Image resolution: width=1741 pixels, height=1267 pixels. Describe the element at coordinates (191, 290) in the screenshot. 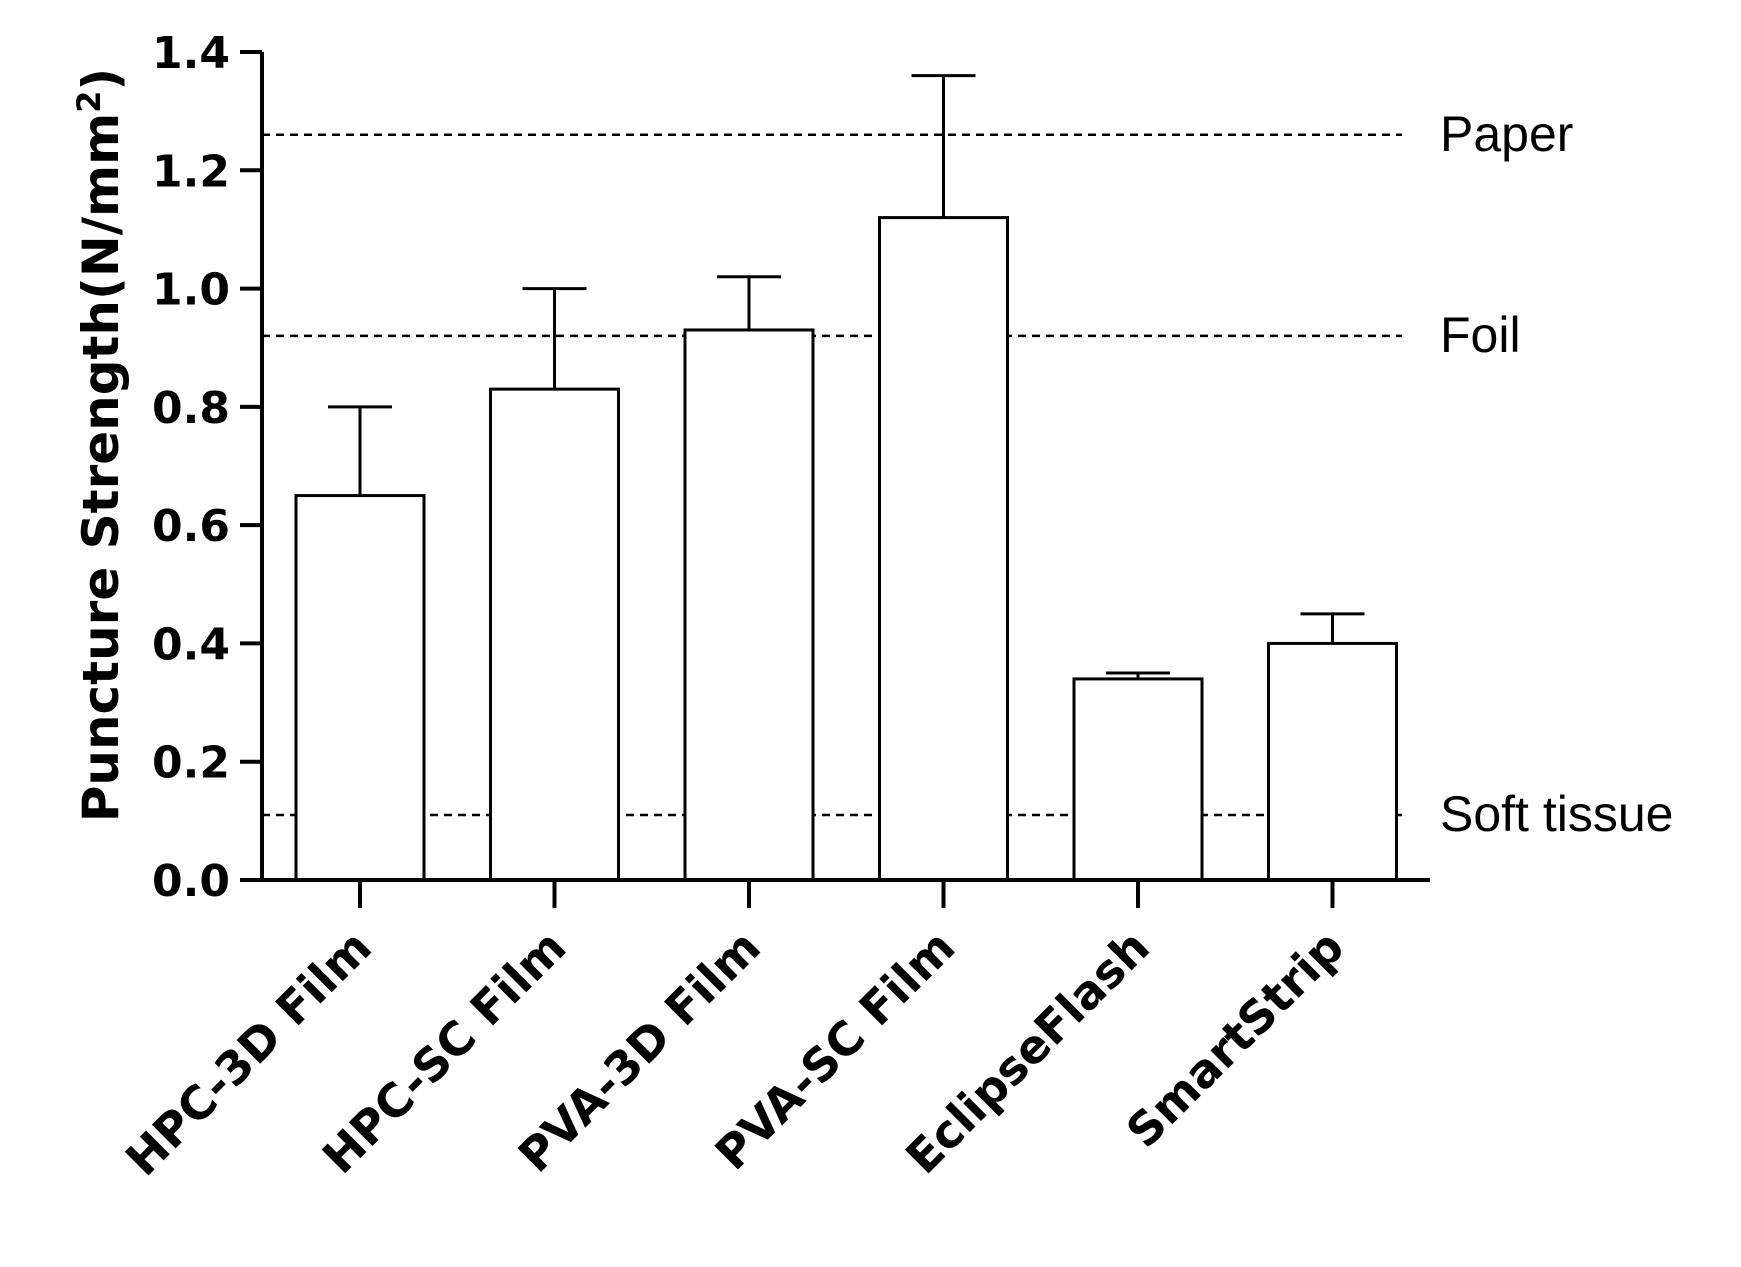

I see `y-tick-label-5: 1.0` at that location.